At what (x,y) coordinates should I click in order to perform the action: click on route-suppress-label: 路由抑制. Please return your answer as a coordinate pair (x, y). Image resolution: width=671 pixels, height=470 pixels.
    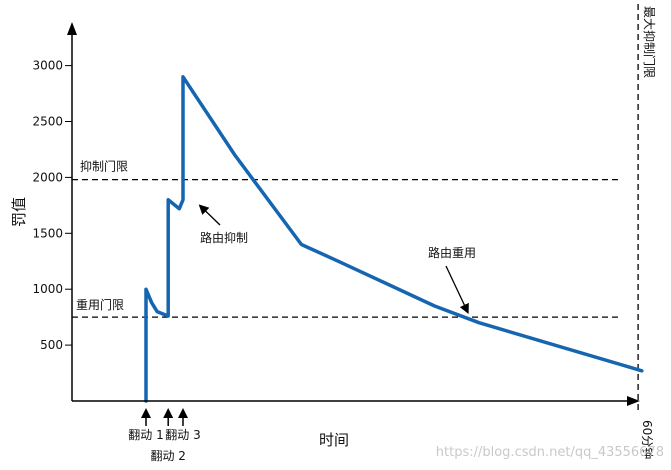
    Looking at the image, I should click on (224, 237).